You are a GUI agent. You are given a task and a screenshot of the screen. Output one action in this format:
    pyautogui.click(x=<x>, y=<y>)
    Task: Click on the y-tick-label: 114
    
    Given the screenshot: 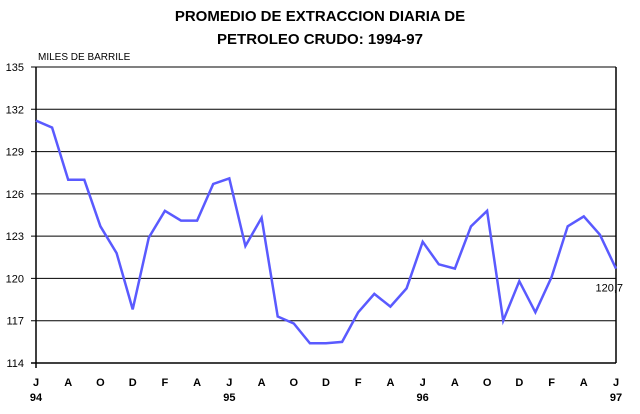 What is the action you would take?
    pyautogui.click(x=15, y=364)
    